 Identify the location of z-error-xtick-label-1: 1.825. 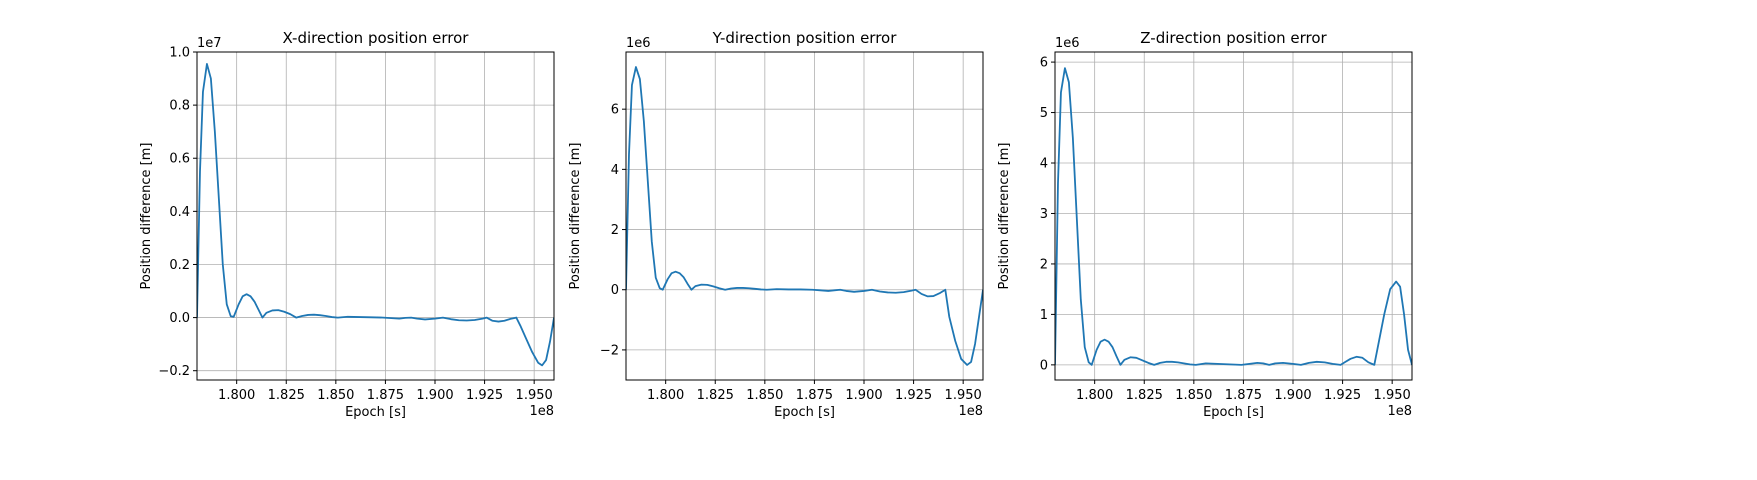
(1144, 395).